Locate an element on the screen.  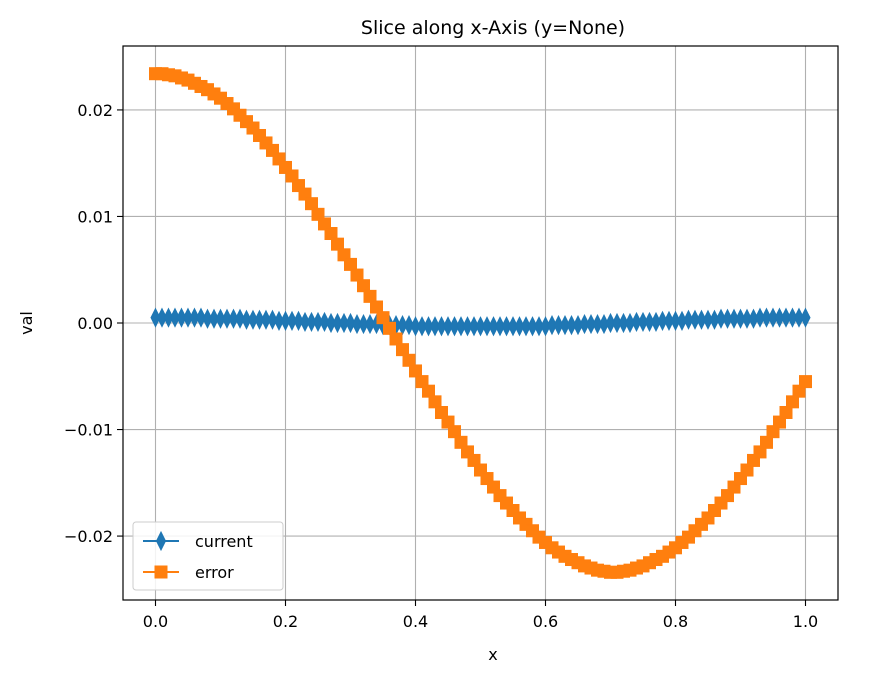
data-point-error is located at coordinates (805, 382).